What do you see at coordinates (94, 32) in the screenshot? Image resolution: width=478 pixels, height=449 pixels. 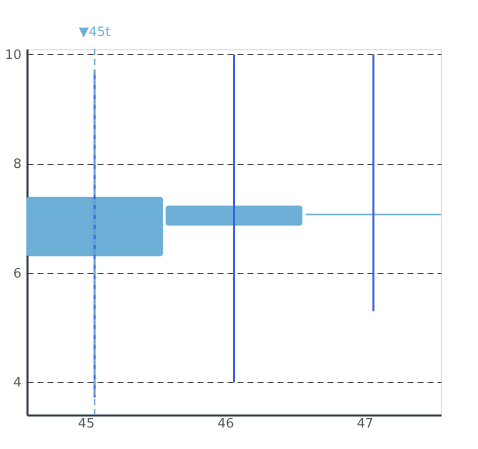 I see `ref-line-label: ▼45t` at bounding box center [94, 32].